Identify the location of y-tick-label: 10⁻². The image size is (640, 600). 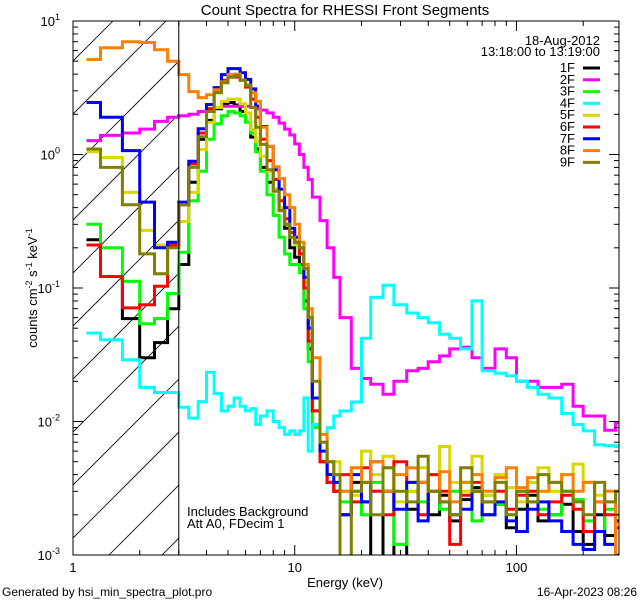
(49, 421).